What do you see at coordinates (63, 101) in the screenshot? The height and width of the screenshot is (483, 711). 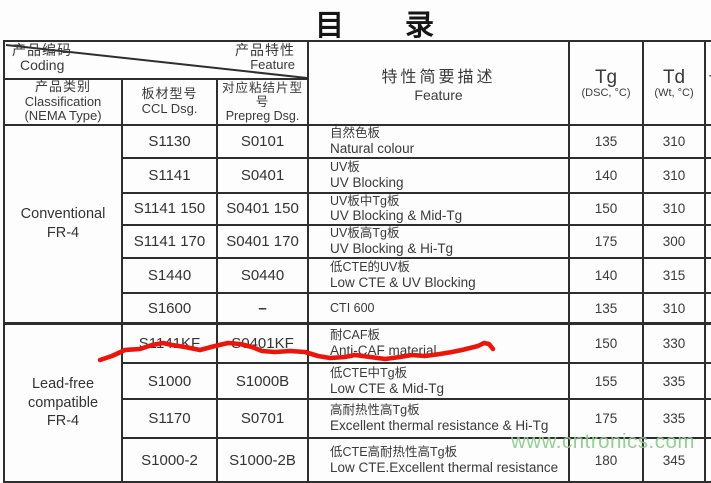 I see `classification-en: Classification` at bounding box center [63, 101].